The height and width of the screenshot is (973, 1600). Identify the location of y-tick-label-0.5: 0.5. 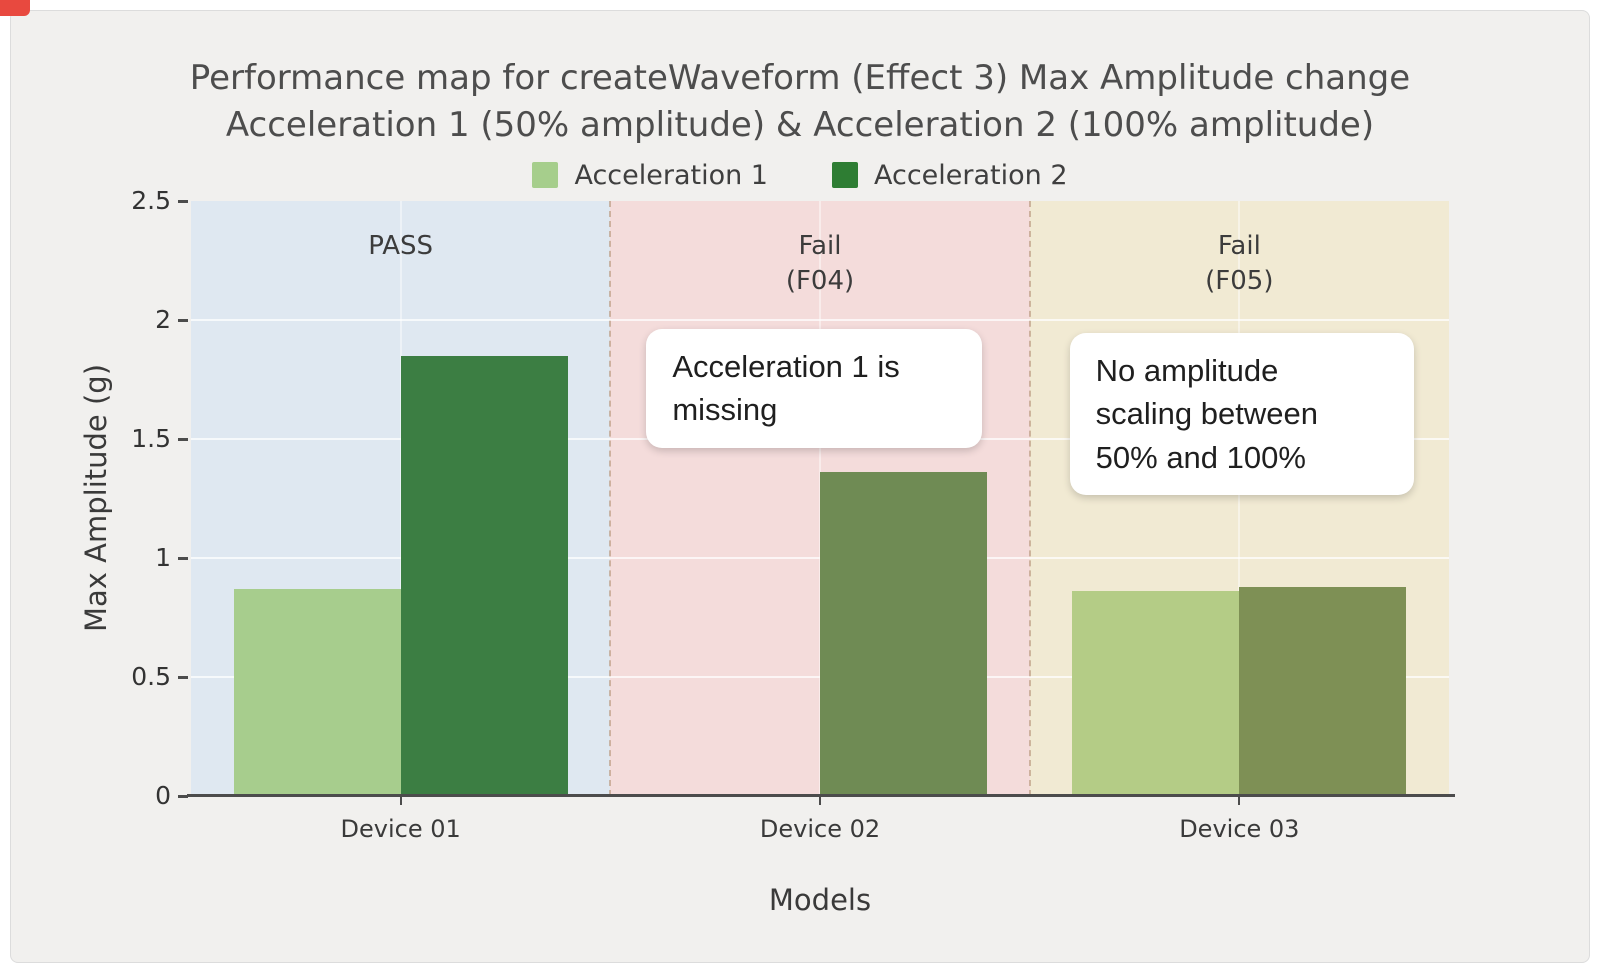
(151, 676).